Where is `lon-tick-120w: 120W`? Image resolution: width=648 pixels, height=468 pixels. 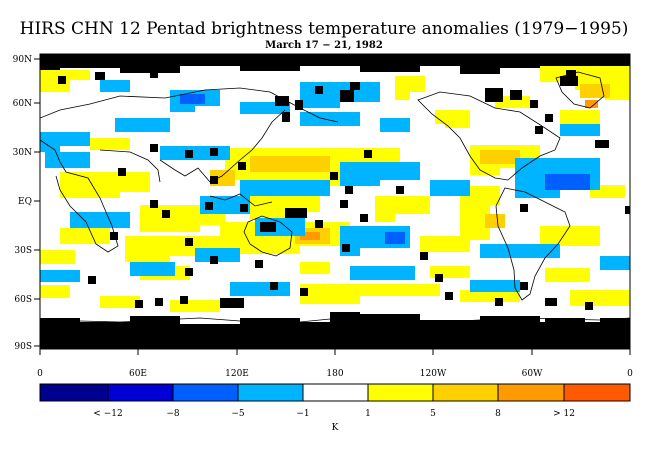
lon-tick-120w: 120W is located at coordinates (433, 374).